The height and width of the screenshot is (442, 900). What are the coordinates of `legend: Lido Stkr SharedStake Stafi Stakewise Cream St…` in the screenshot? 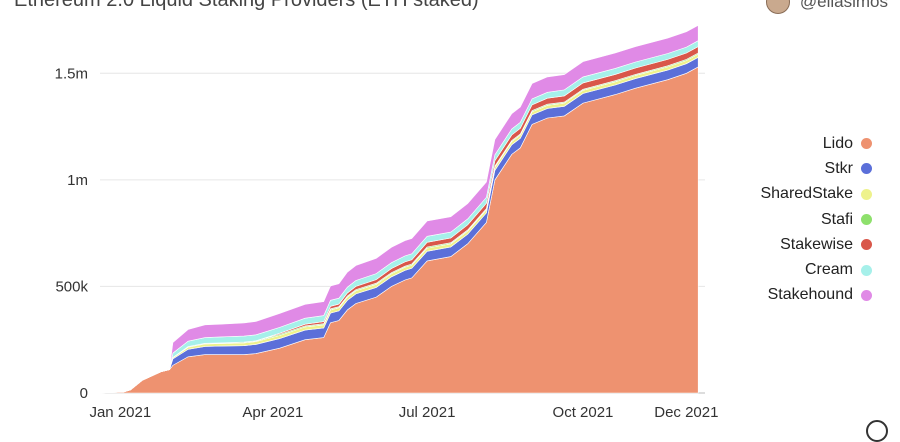 It's located at (816, 219).